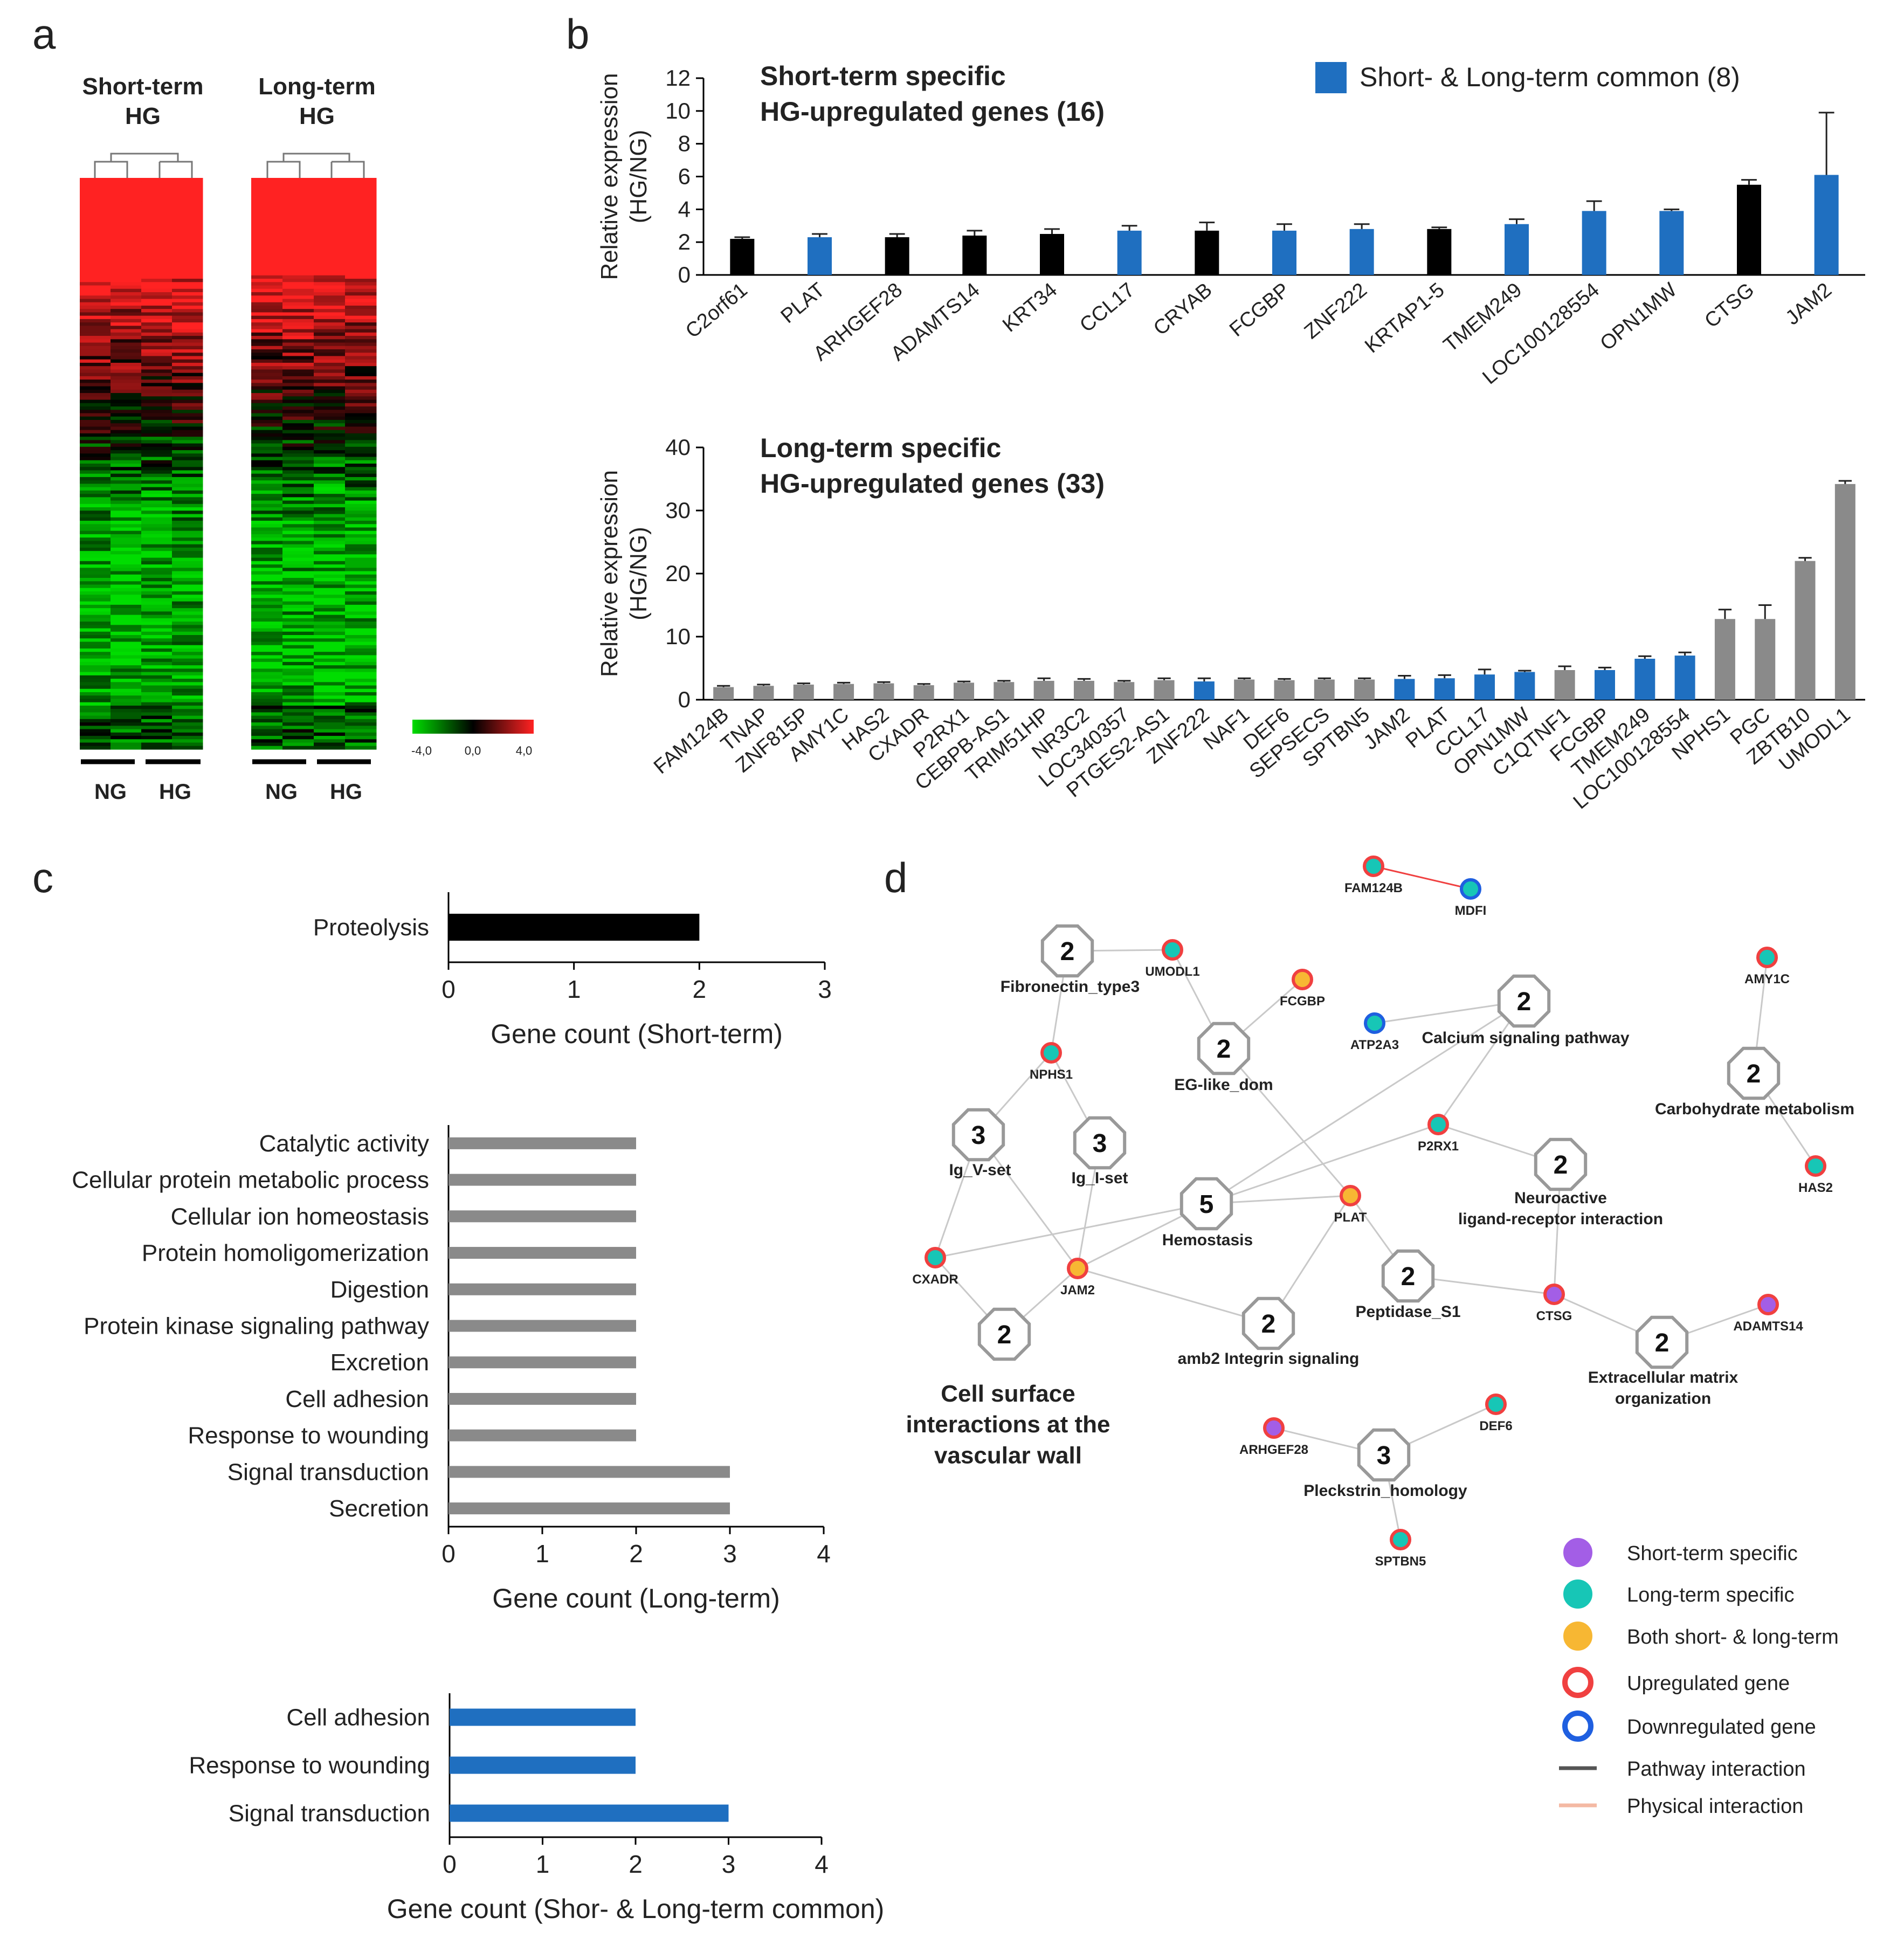 Image resolution: width=1904 pixels, height=1959 pixels. What do you see at coordinates (843, 692) in the screenshot?
I see `bar-AMY1C` at bounding box center [843, 692].